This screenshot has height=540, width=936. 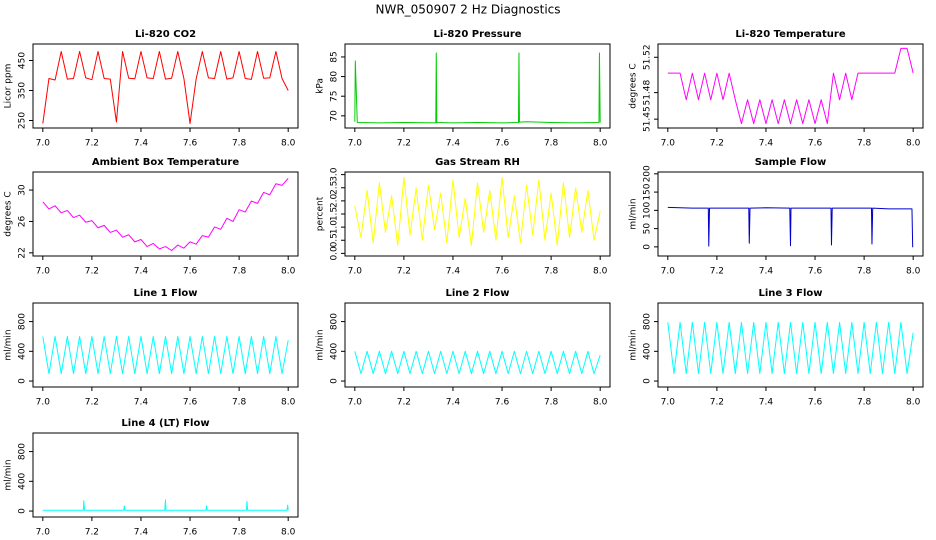 What do you see at coordinates (791, 293) in the screenshot?
I see `panel-title: Line 3 Flow` at bounding box center [791, 293].